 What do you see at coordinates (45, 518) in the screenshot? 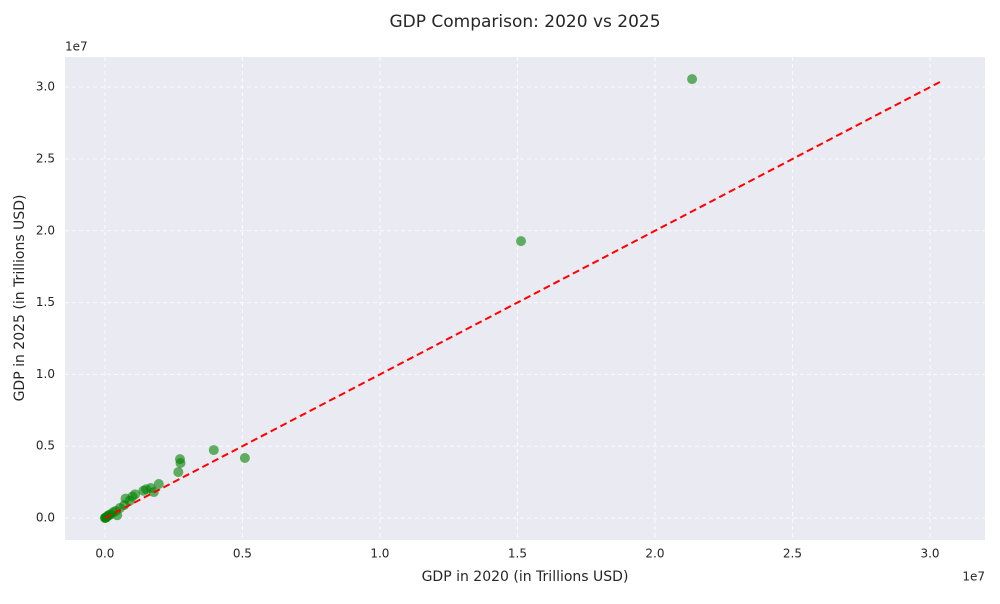
I see `y-tick-label: 0.0` at bounding box center [45, 518].